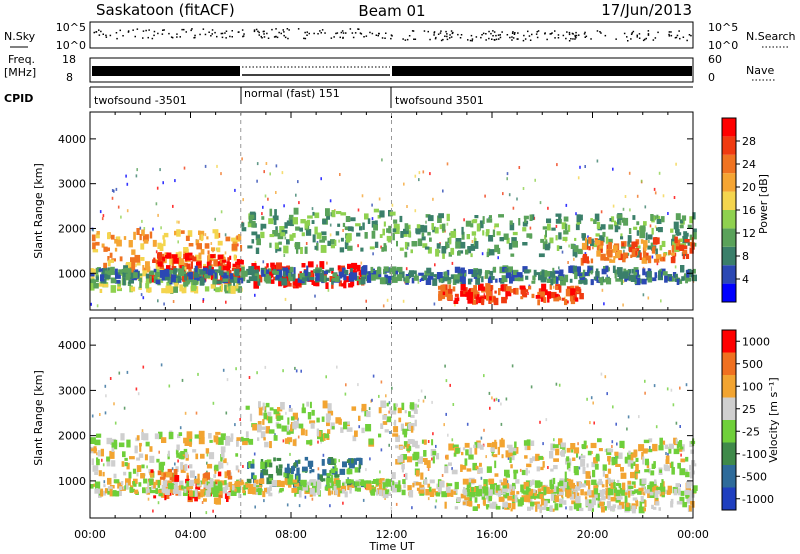 Image resolution: width=800 pixels, height=554 pixels. Describe the element at coordinates (72, 273) in the screenshot. I see `power-ytick-label: 1000` at that location.